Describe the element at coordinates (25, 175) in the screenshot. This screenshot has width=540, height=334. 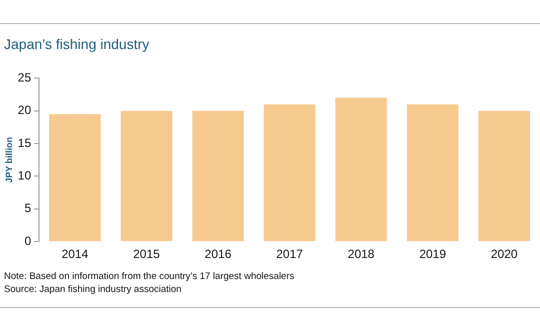
I see `y-tick-label: 10` at that location.